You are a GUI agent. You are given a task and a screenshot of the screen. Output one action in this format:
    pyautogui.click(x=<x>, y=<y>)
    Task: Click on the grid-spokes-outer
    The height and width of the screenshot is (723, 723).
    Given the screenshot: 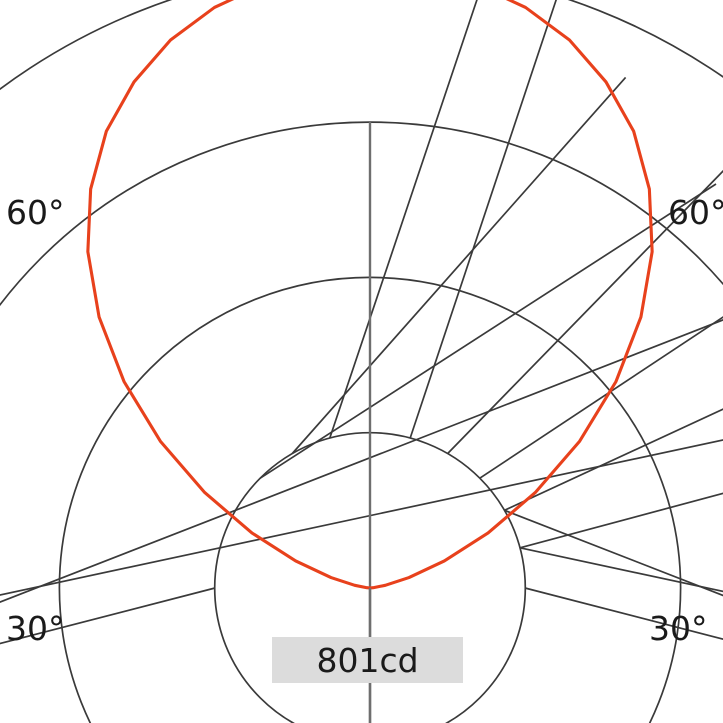 What is the action you would take?
    pyautogui.click(x=361, y=556)
    